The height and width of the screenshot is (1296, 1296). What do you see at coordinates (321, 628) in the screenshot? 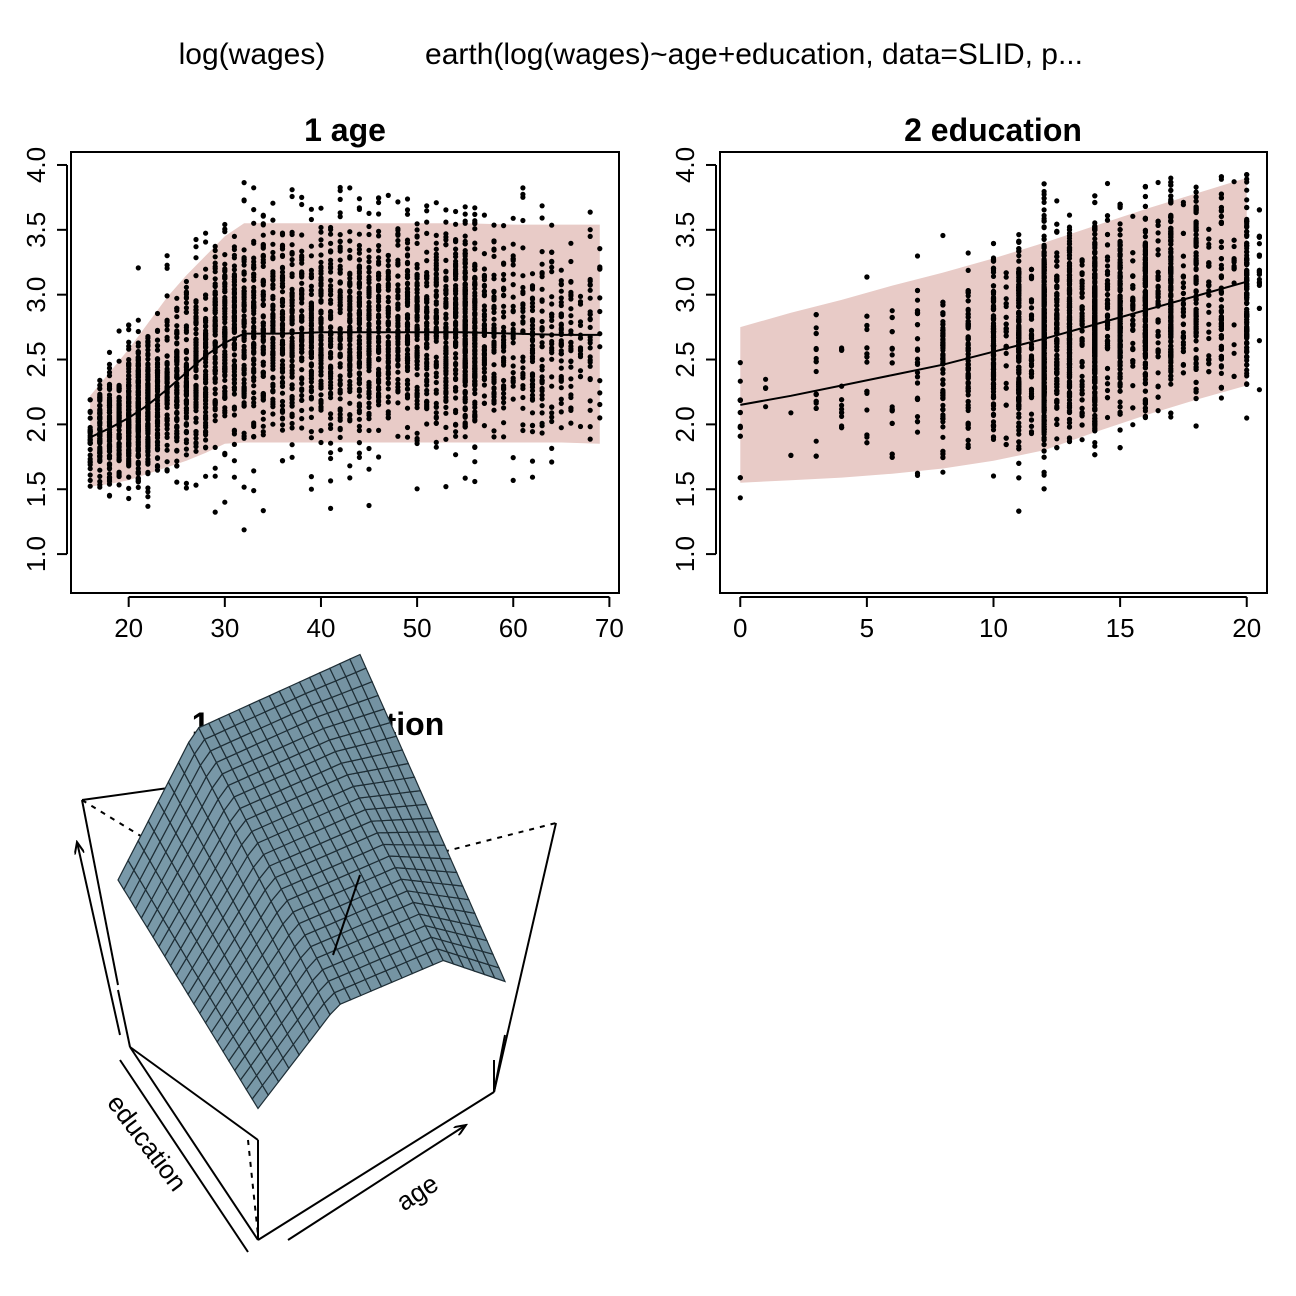
I see `age-x-tick-label: 40` at bounding box center [321, 628].